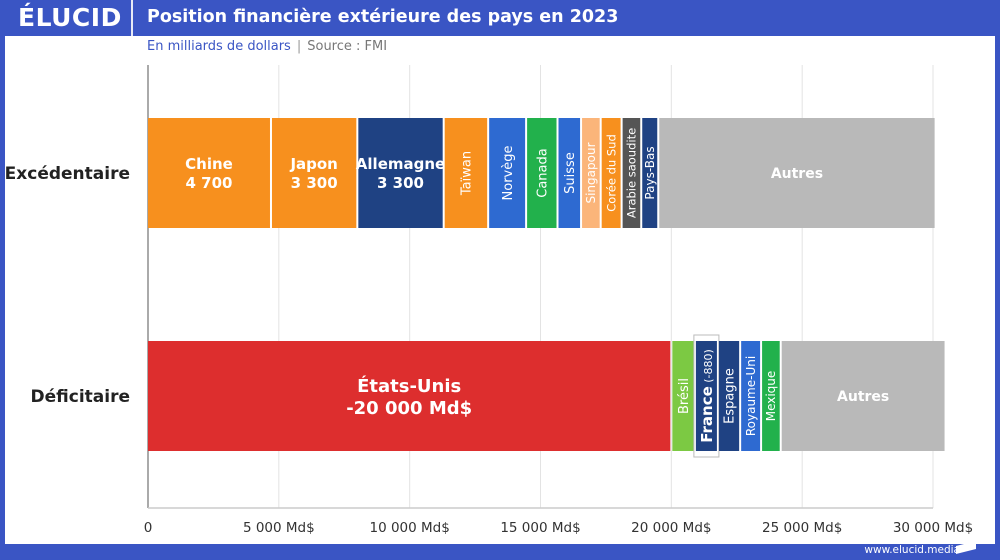  I want to click on segment-name: Norvège, so click(508, 173).